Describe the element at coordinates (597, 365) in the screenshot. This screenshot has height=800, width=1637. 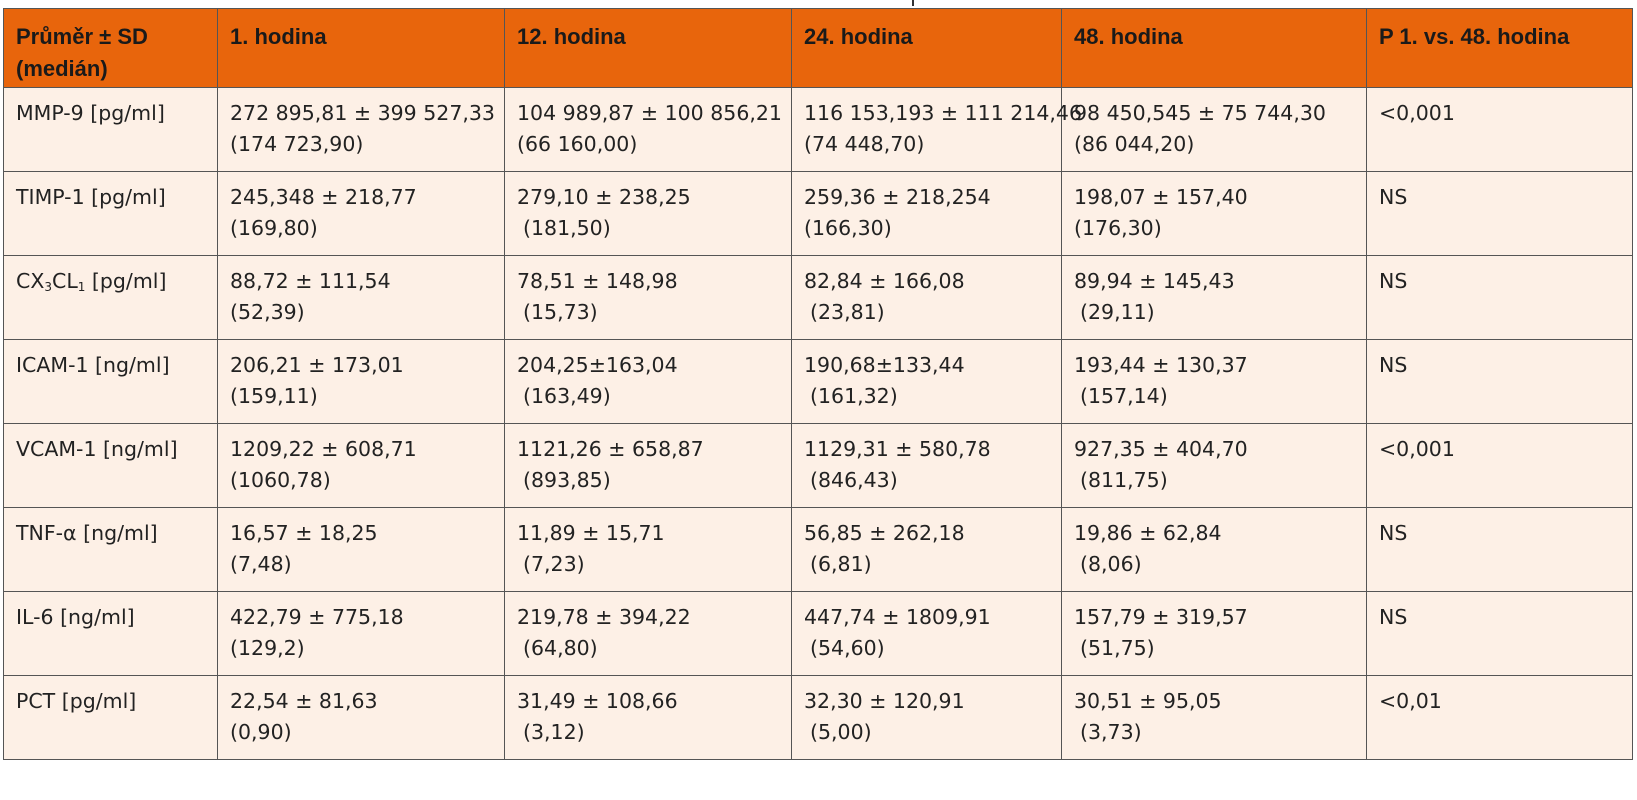
I see `mean-sd: 204,25±163,04` at that location.